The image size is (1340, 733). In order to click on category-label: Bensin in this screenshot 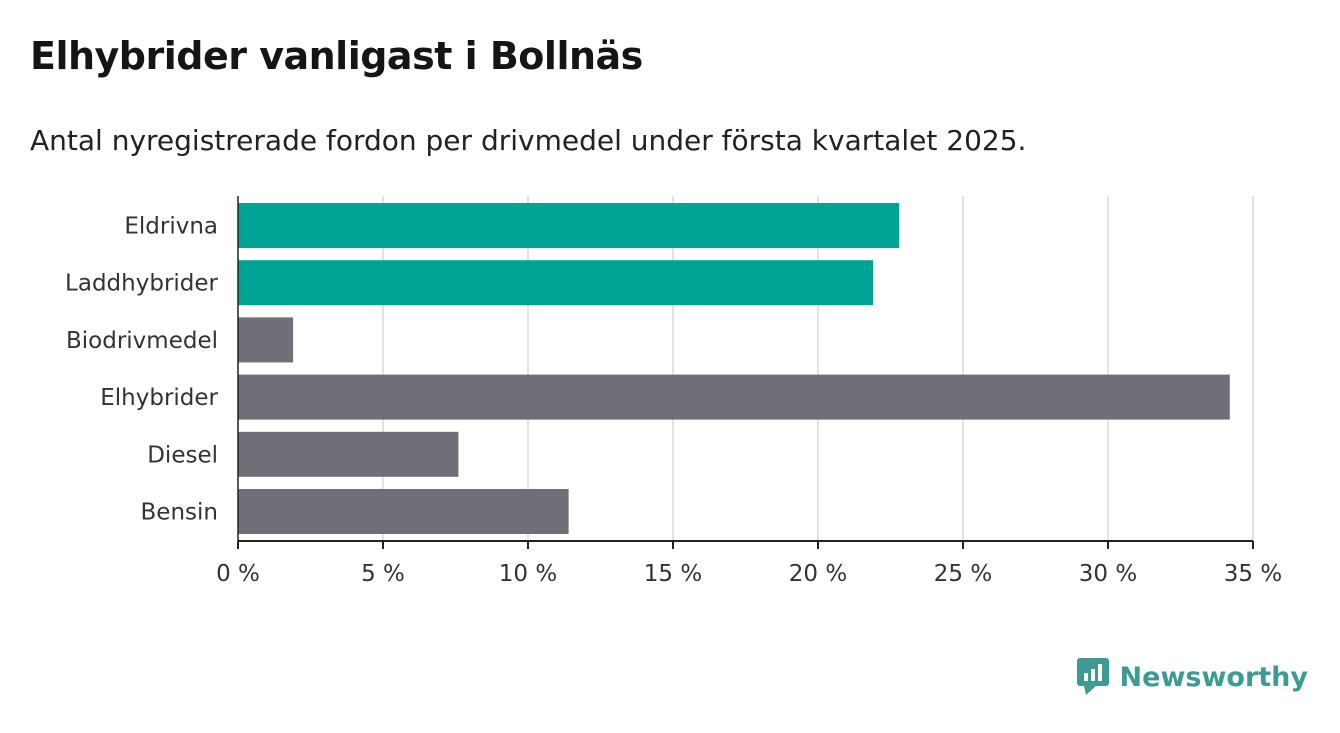, I will do `click(179, 513)`.